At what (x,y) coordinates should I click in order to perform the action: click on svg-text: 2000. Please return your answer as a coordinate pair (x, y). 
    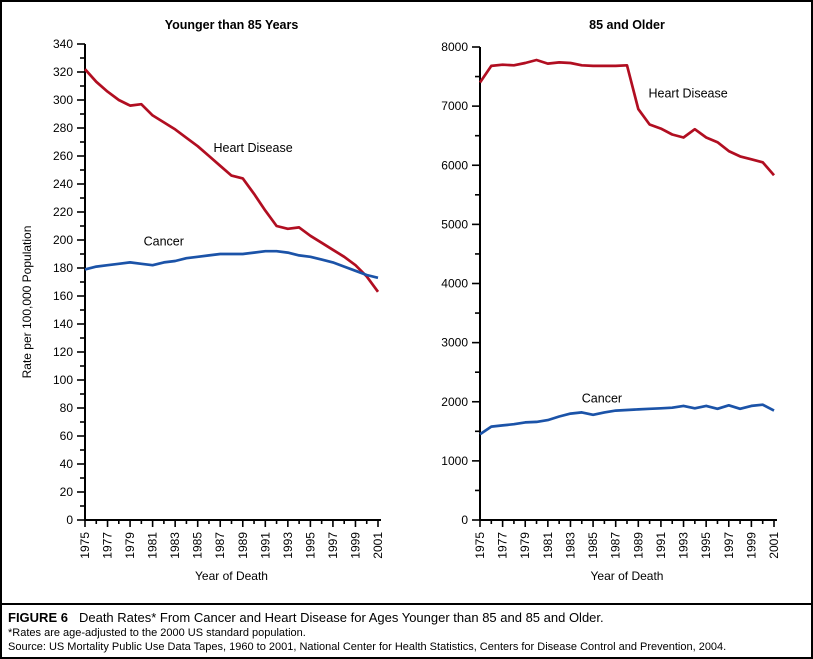
    Looking at the image, I should click on (454, 402).